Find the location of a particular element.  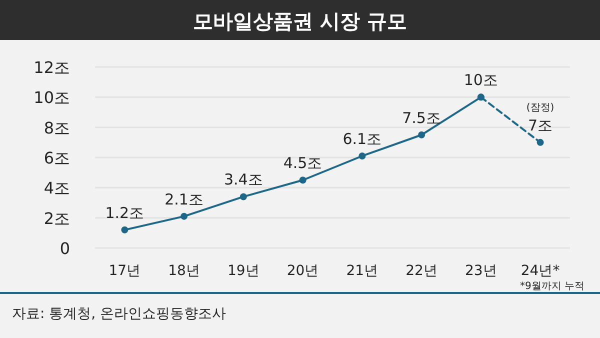

data-label: 1.2조 is located at coordinates (124, 213).